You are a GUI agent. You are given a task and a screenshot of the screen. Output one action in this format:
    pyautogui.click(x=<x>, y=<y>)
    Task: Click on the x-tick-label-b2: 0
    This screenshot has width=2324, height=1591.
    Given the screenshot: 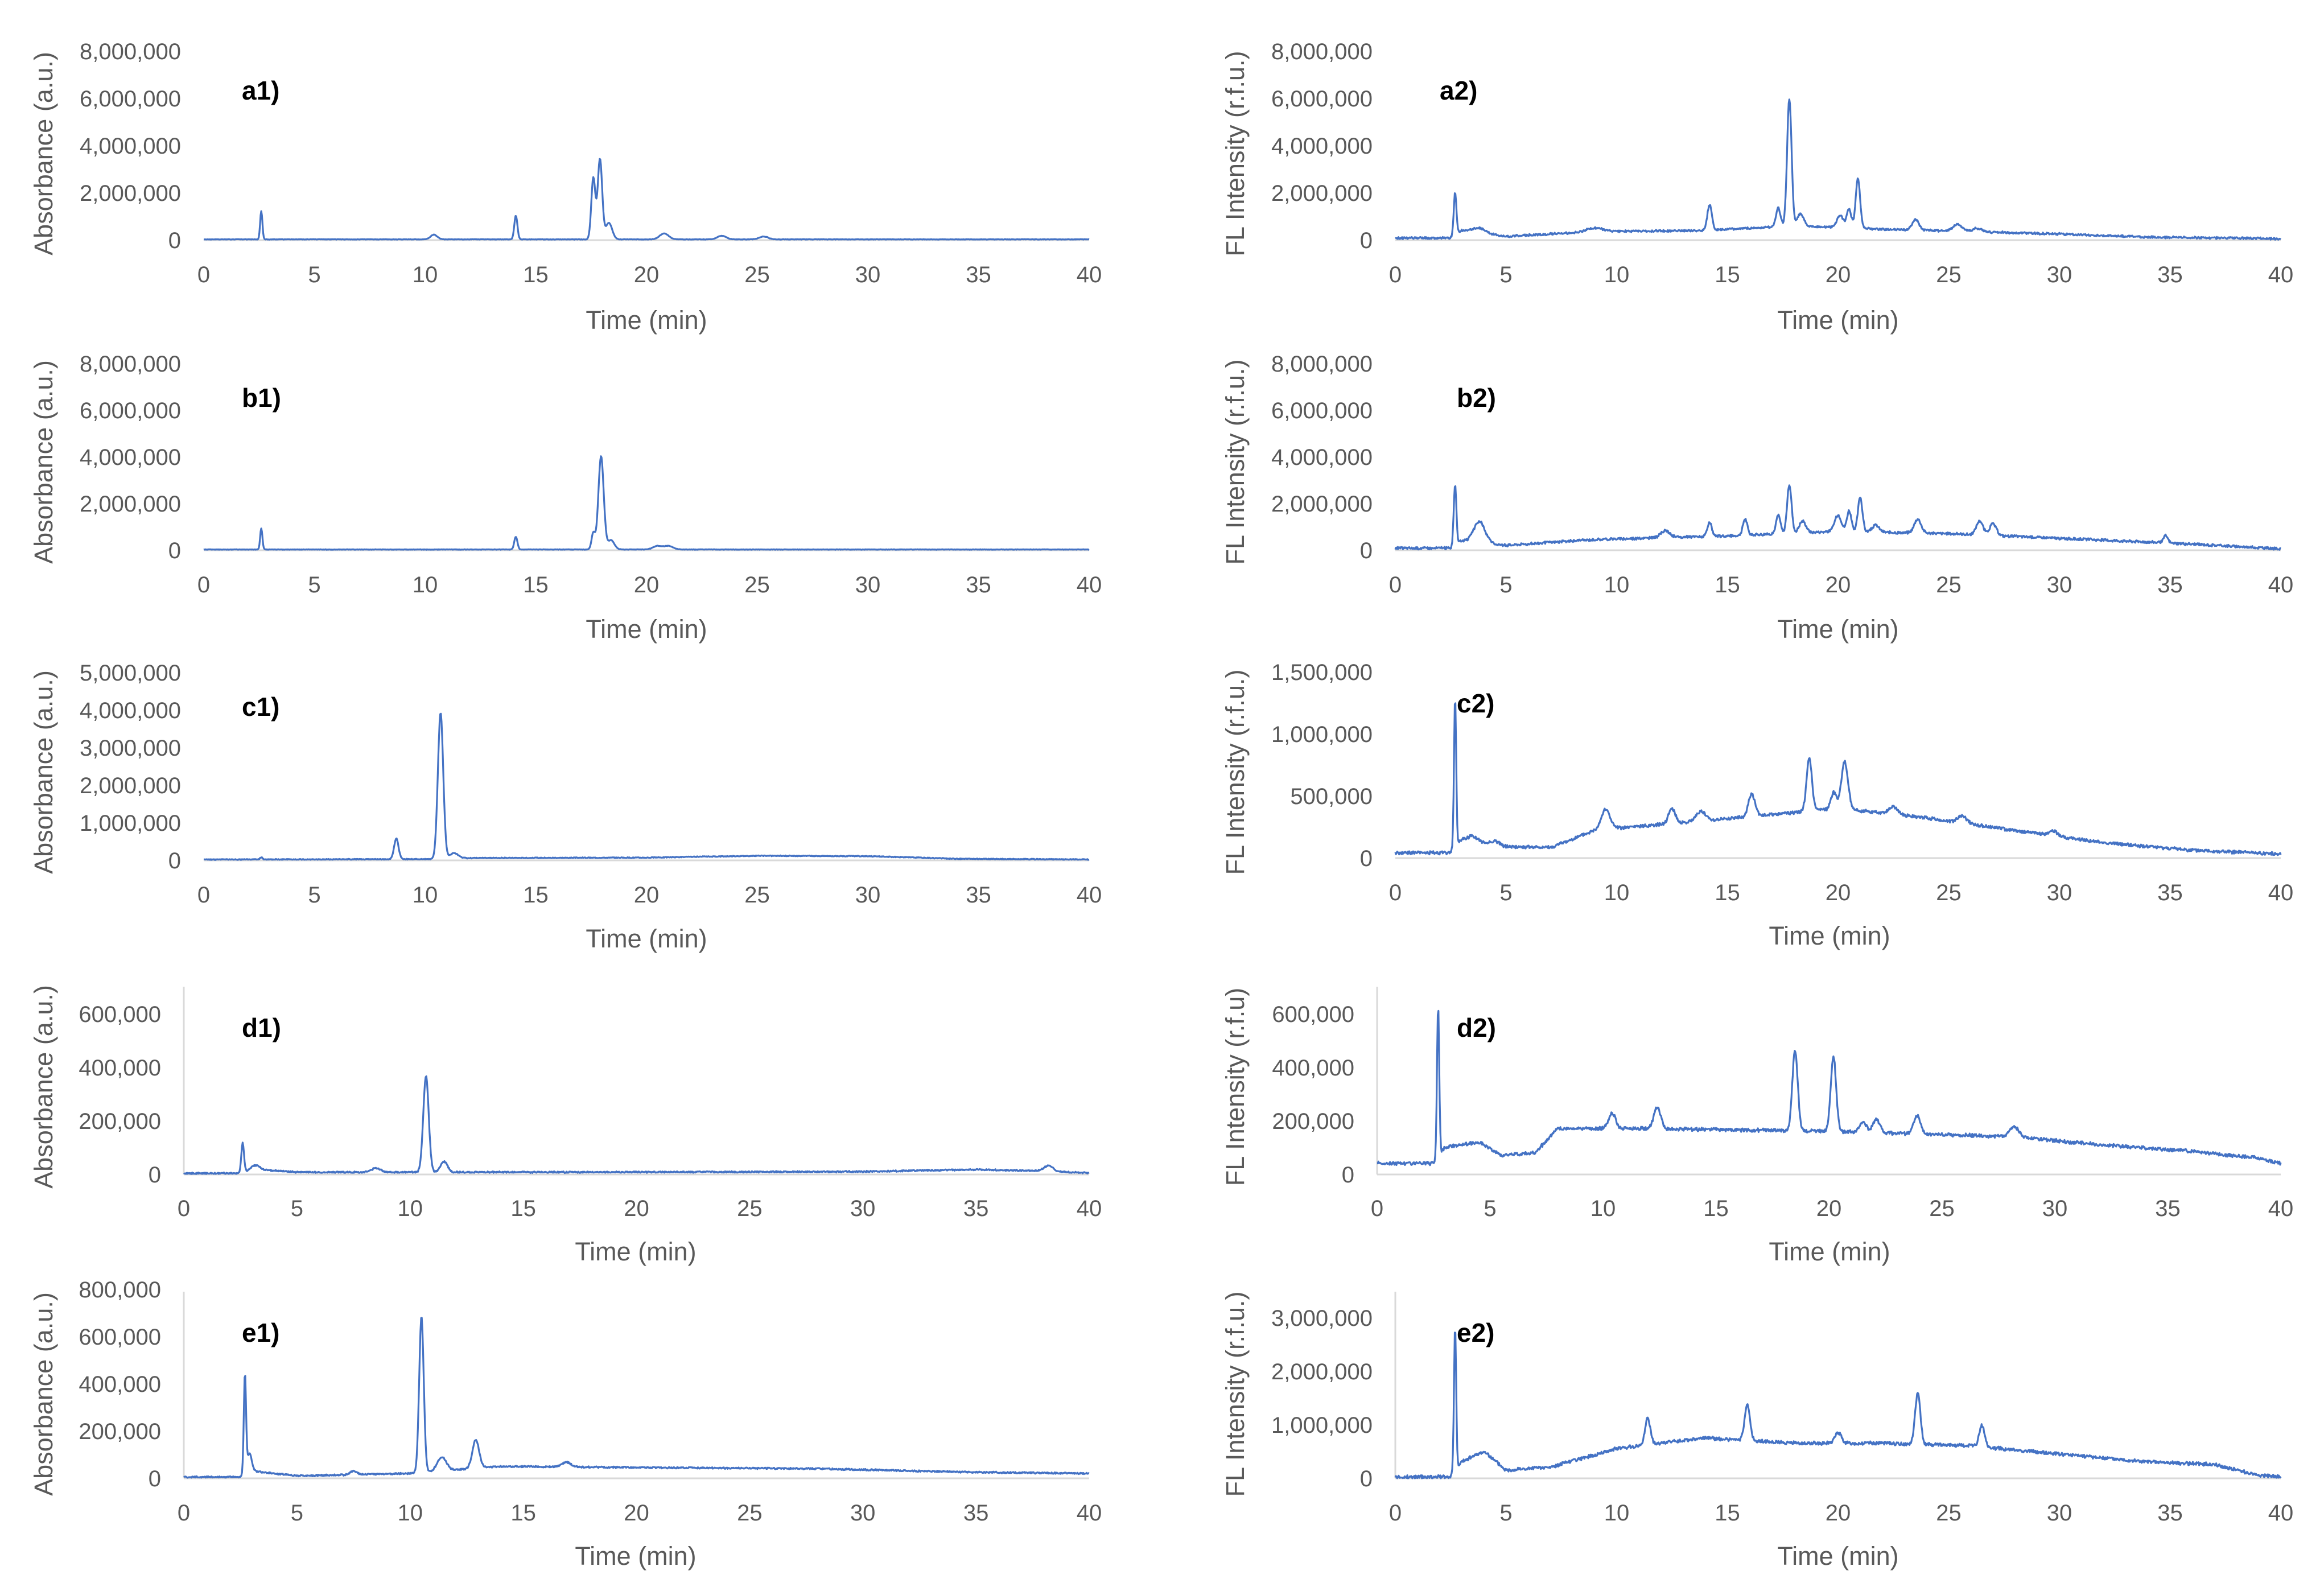 What is the action you would take?
    pyautogui.click(x=1395, y=584)
    